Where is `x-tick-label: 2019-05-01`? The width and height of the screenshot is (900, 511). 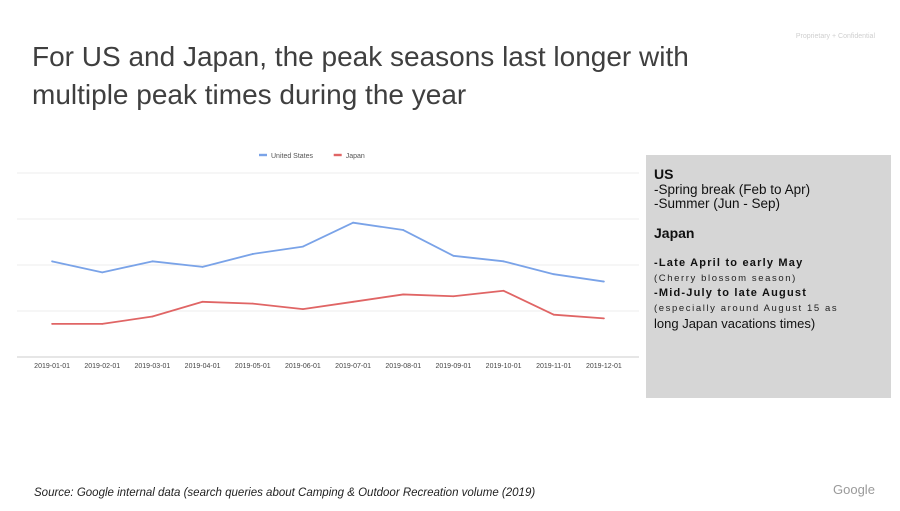 x-tick-label: 2019-05-01 is located at coordinates (253, 366).